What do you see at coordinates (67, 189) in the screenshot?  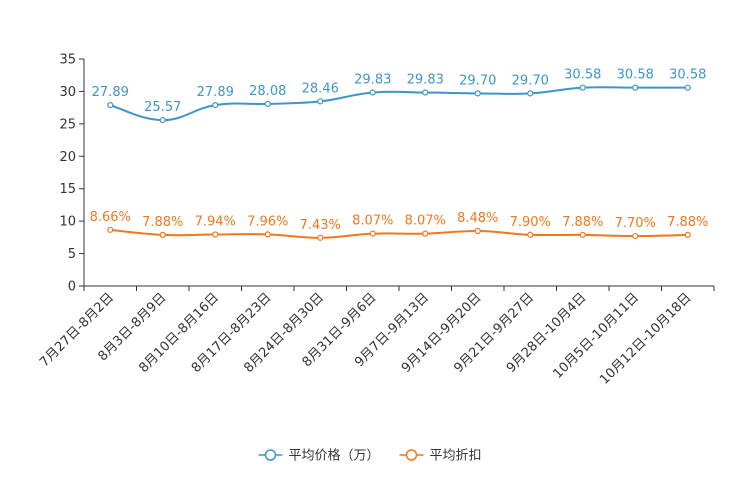 I see `y-tick-label: 15` at bounding box center [67, 189].